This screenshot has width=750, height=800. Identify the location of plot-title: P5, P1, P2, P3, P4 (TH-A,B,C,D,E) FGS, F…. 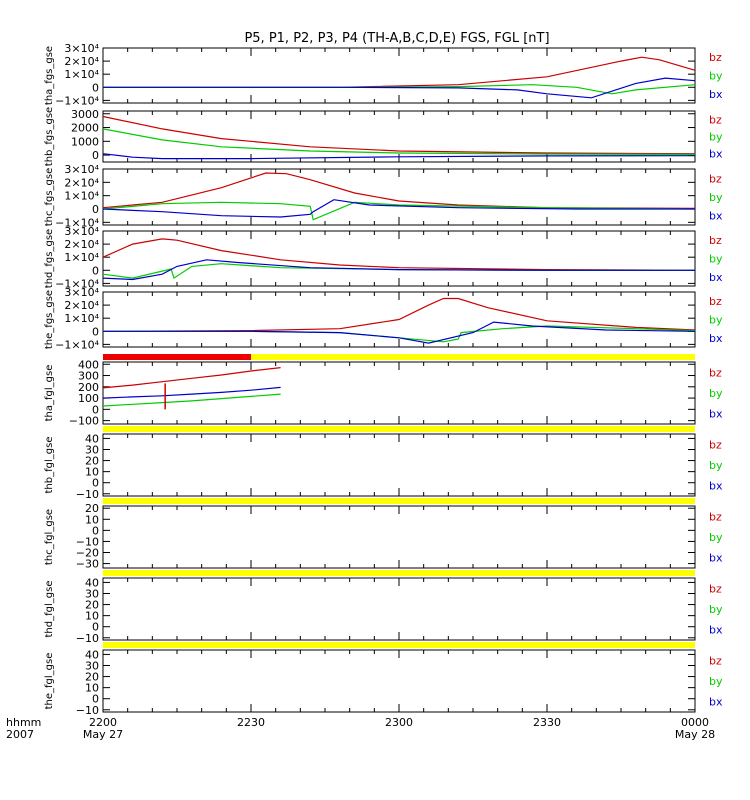
(396, 38).